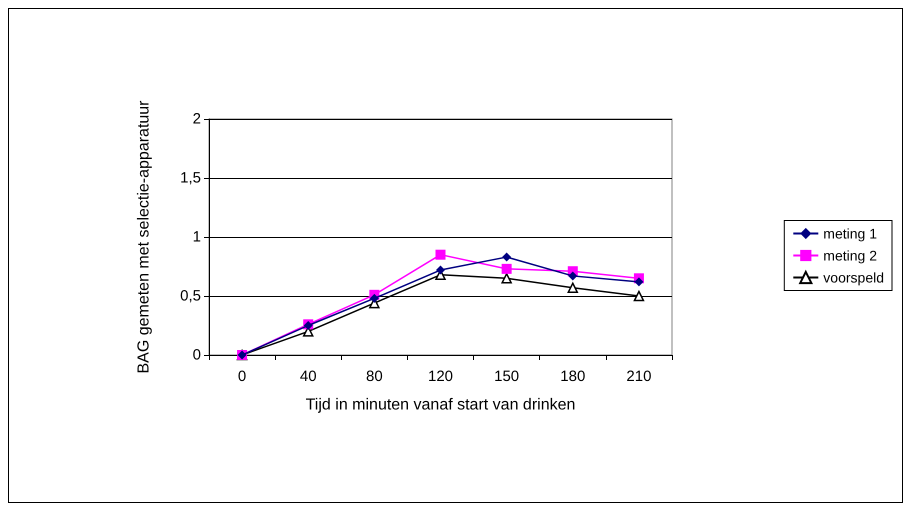 Image resolution: width=911 pixels, height=511 pixels. Describe the element at coordinates (639, 376) in the screenshot. I see `x-tick-label: 210` at that location.